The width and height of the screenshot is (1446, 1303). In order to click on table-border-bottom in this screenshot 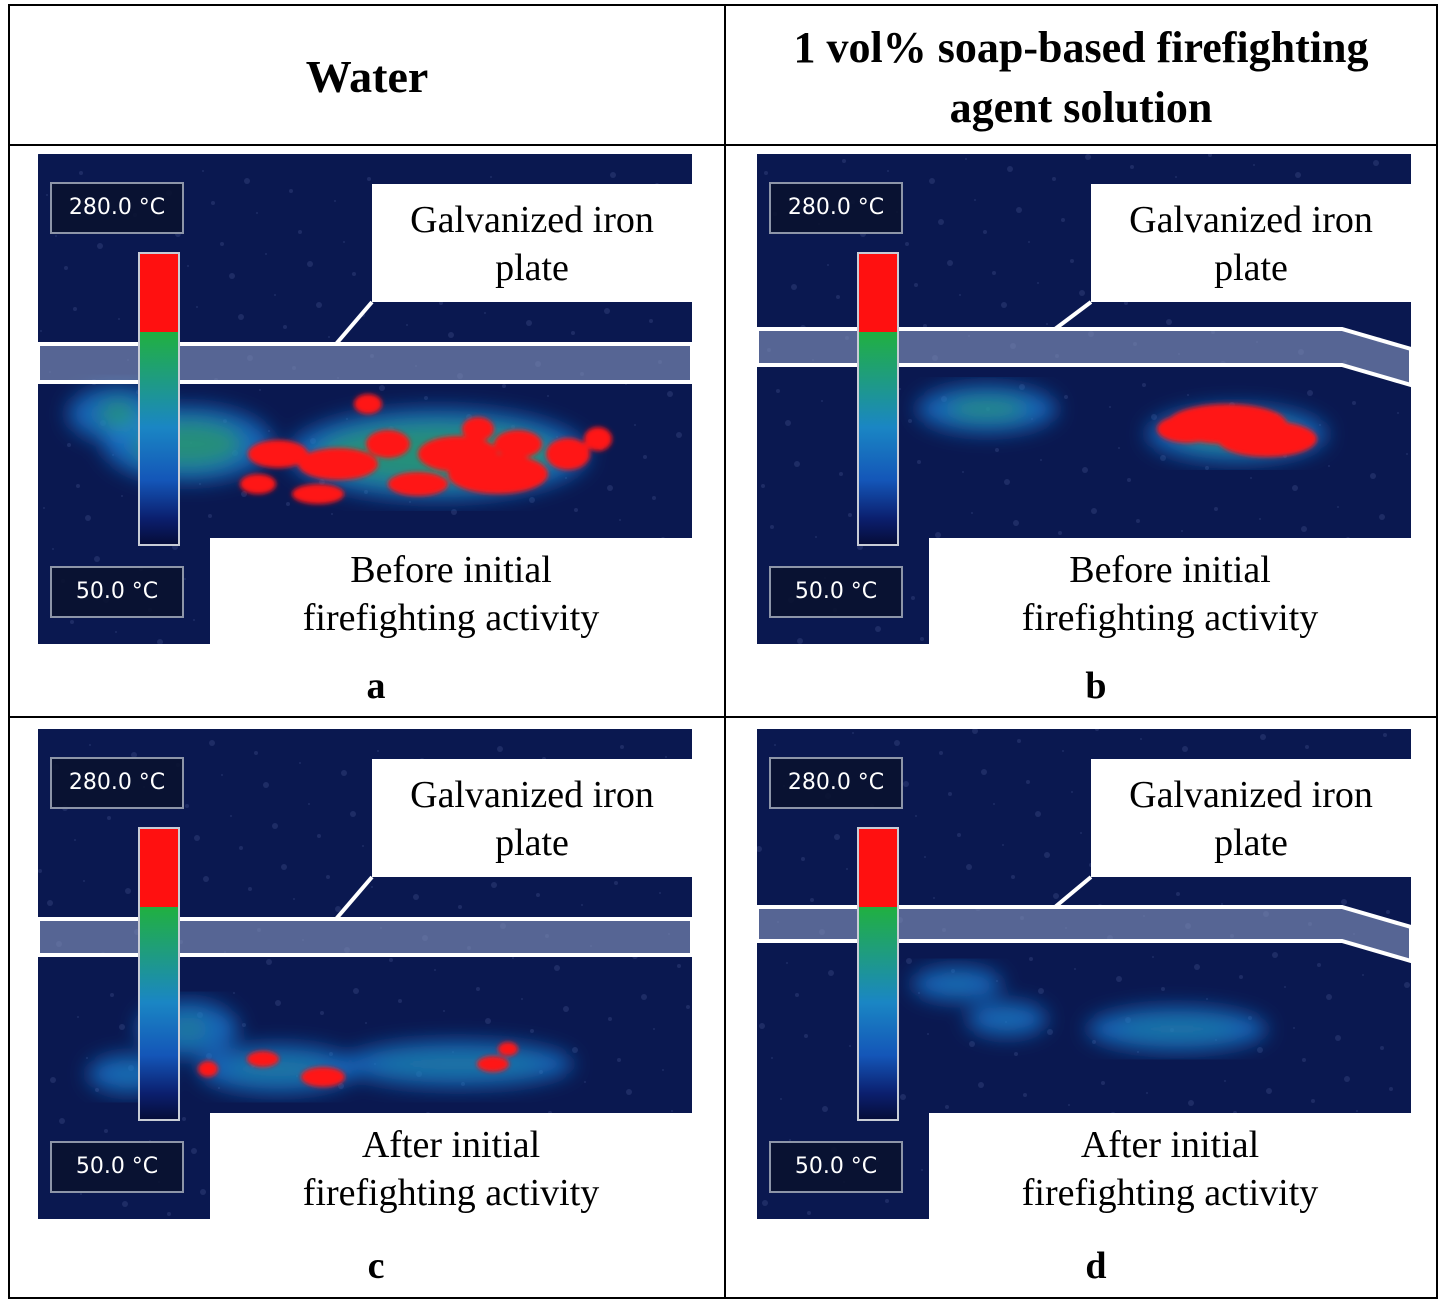, I will do `click(723, 1298)`.